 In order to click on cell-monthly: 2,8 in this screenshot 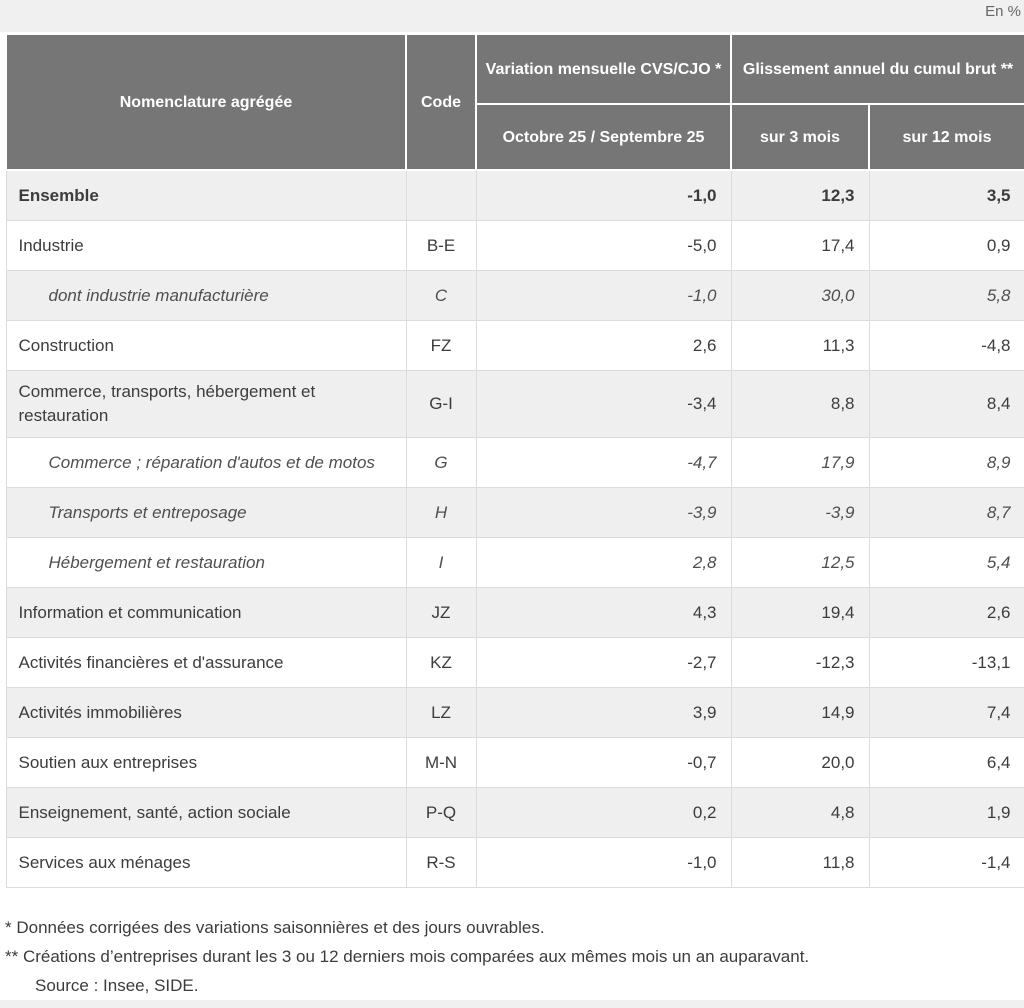, I will do `click(603, 562)`.